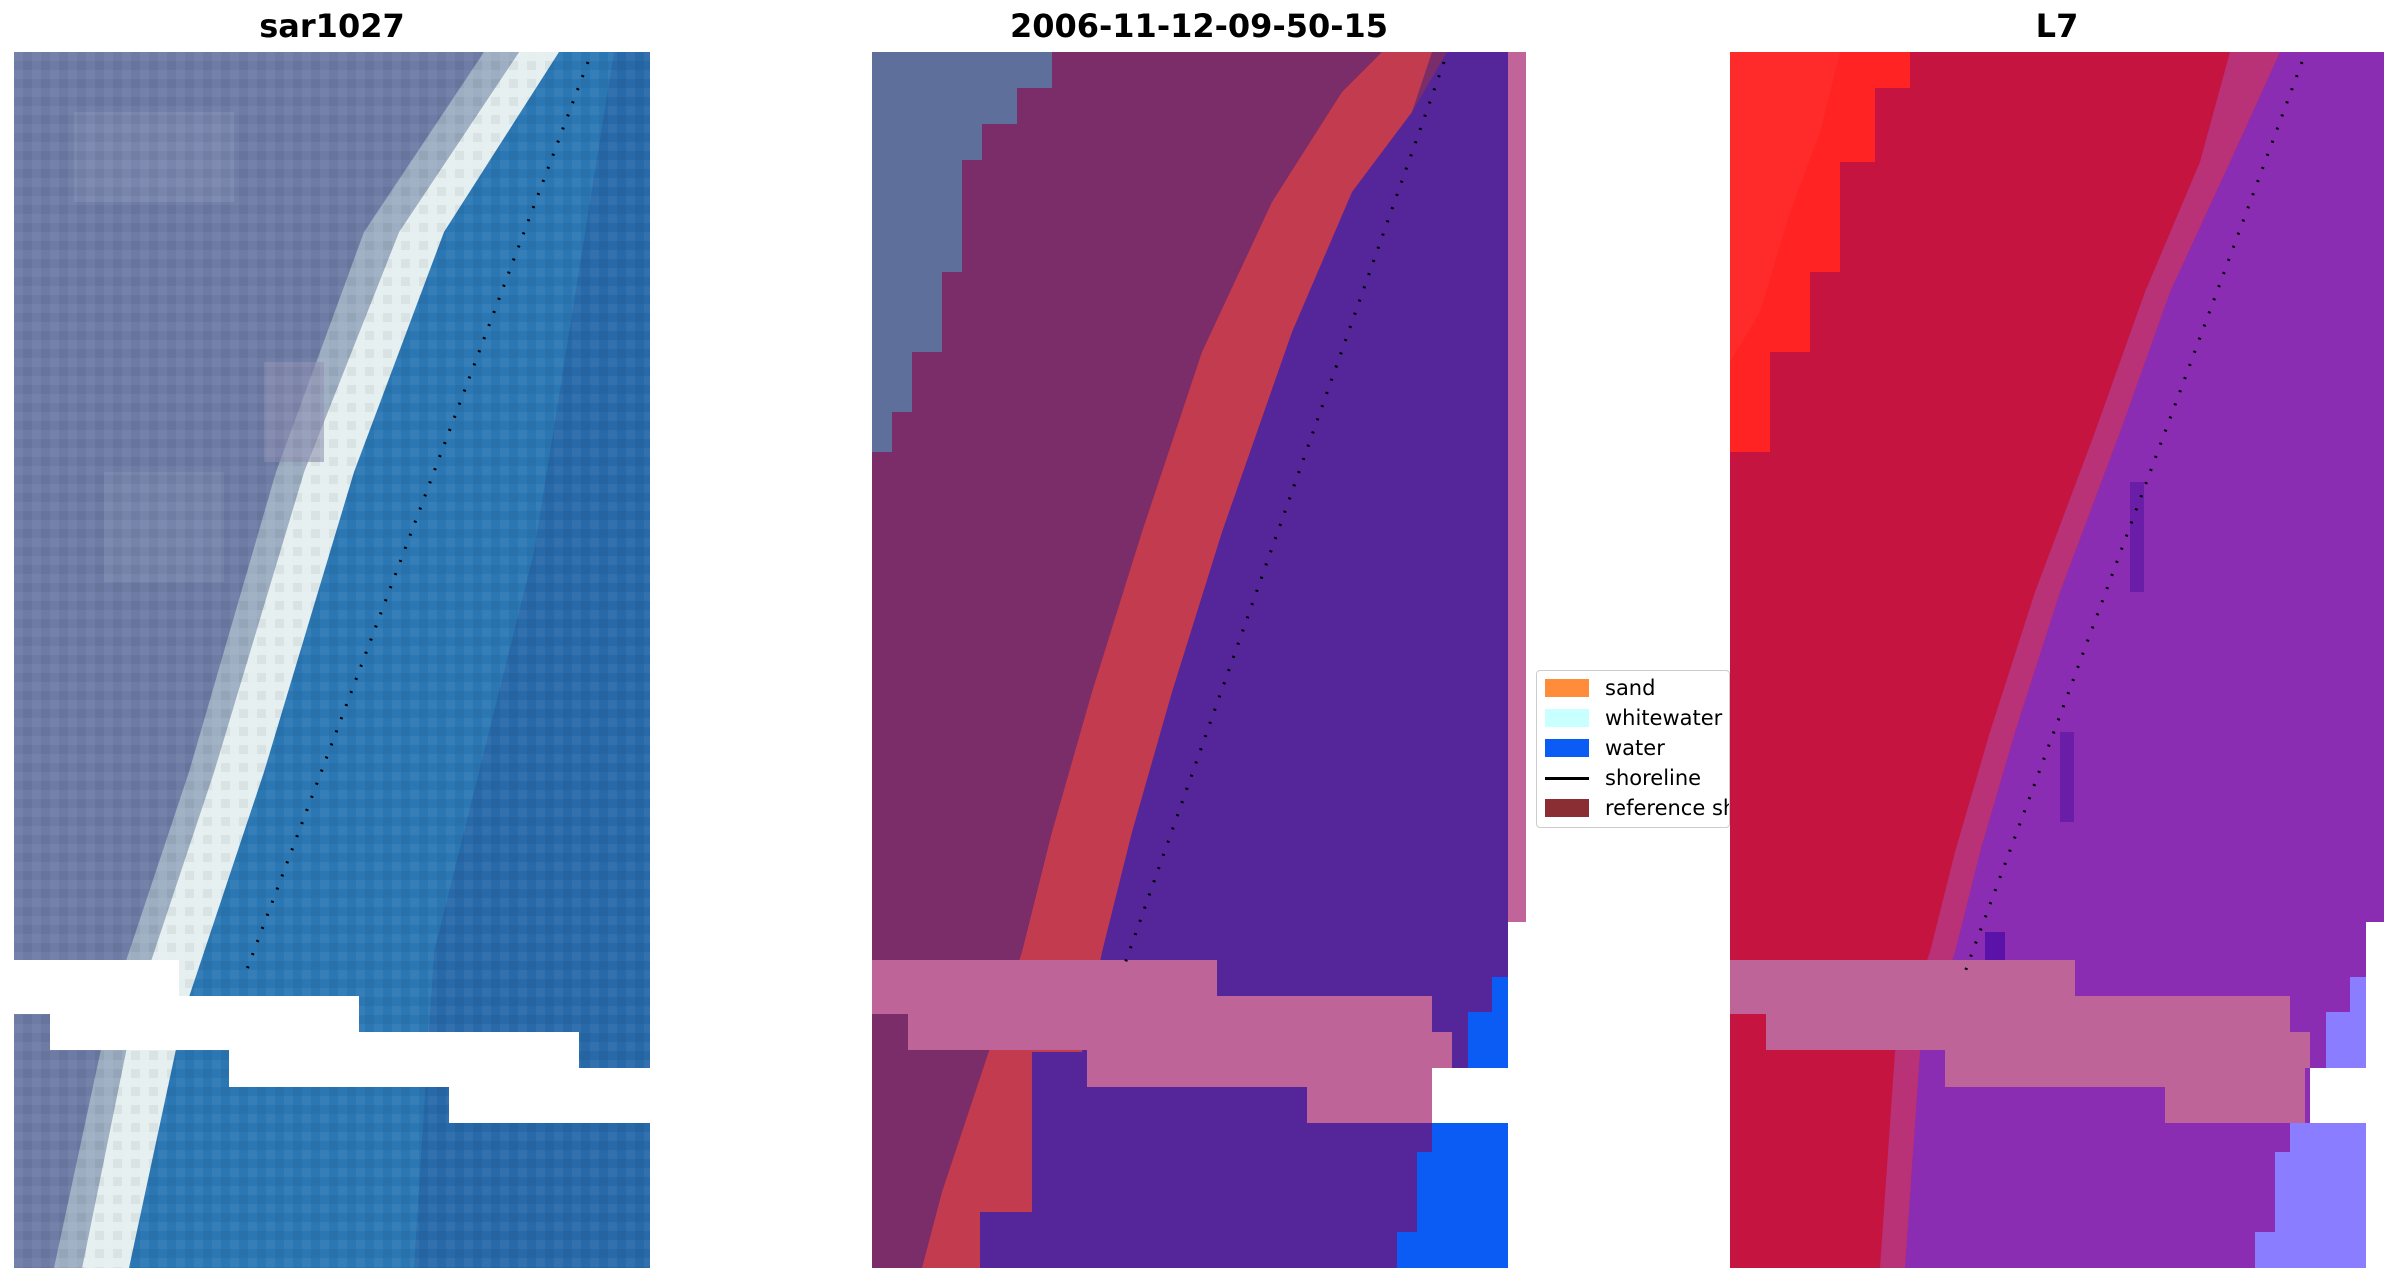 Image resolution: width=2398 pixels, height=1283 pixels. Describe the element at coordinates (1653, 778) in the screenshot. I see `legend-label: shoreline` at that location.